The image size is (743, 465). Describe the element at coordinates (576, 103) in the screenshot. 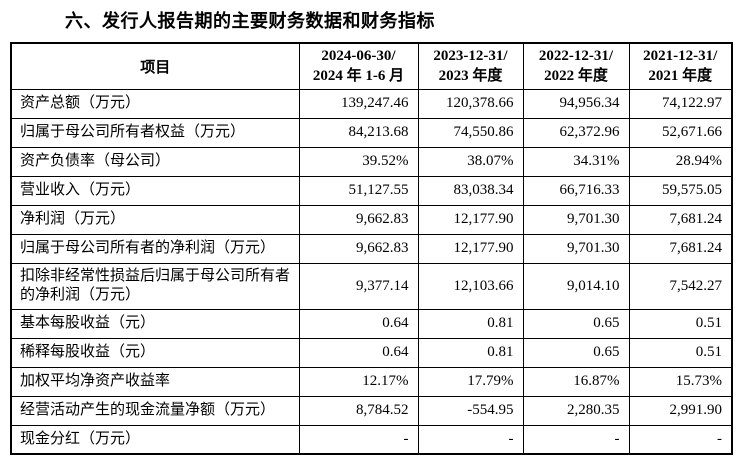

I see `value-cell: 94,956.34` at that location.